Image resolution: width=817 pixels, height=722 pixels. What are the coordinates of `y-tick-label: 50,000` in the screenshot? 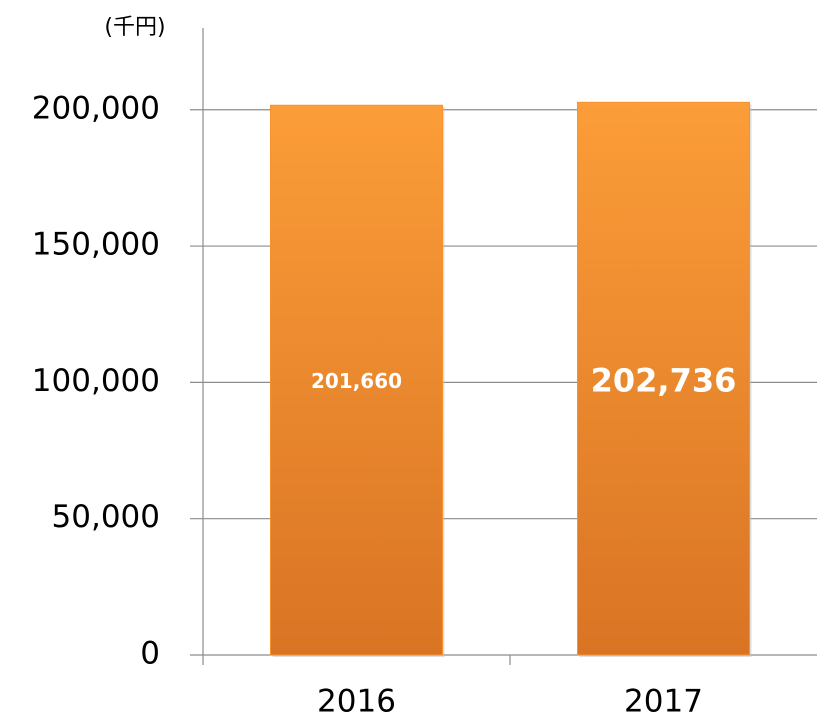 It's located at (106, 517).